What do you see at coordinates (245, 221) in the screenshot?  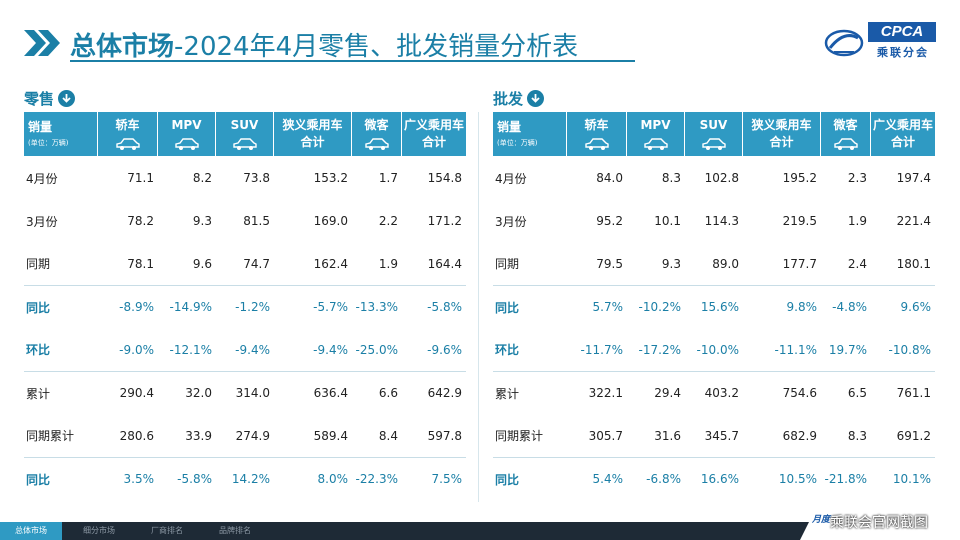 I see `table-row: 3月份 78.2 9.3 81.5 169.0 2.2 171.2` at bounding box center [245, 221].